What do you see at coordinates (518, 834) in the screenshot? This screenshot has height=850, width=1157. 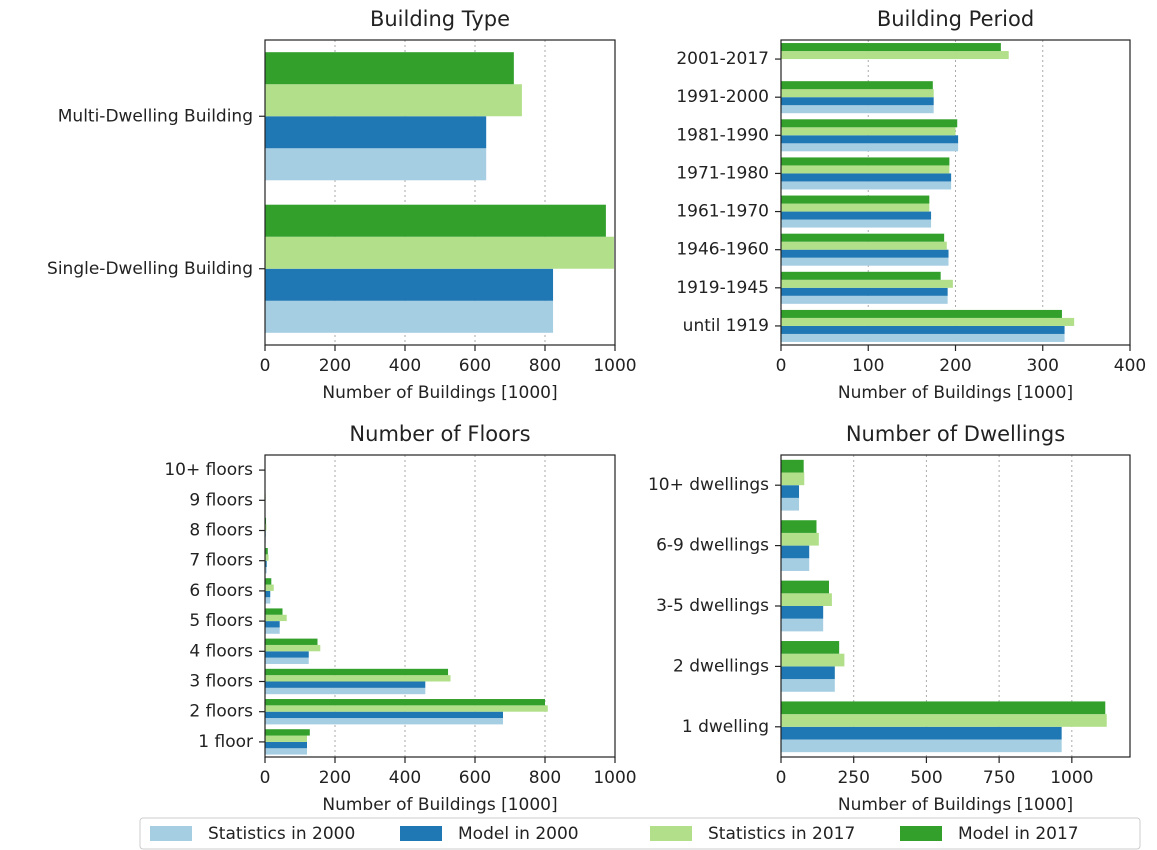 I see `legend-label: Model in 2000` at bounding box center [518, 834].